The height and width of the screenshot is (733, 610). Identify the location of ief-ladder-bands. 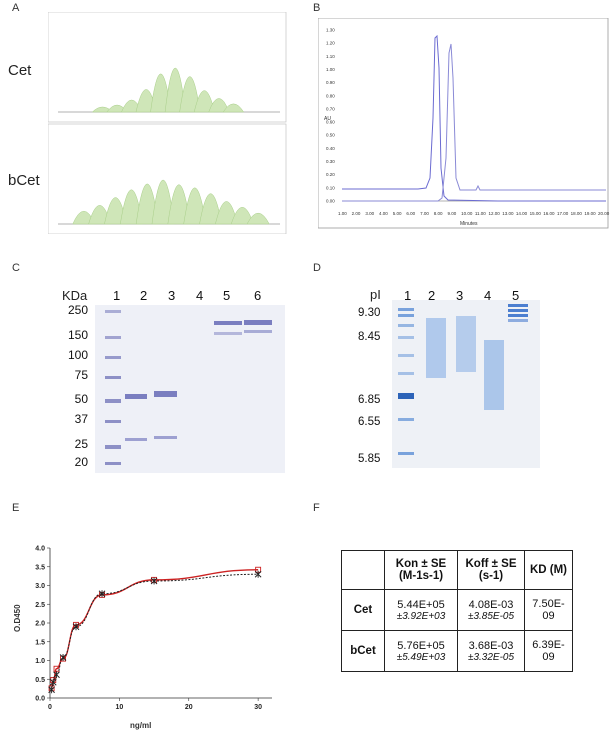
(406, 381).